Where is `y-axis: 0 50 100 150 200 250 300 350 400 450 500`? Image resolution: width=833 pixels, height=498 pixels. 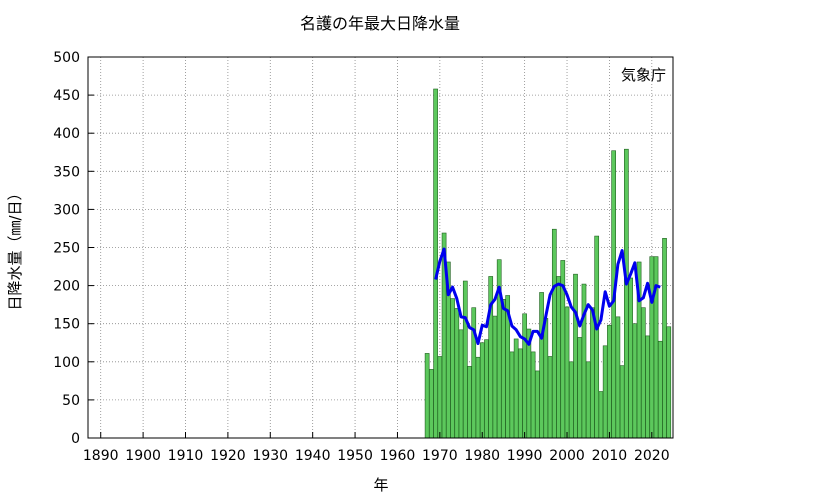
y-axis: 0 50 100 150 200 250 300 350 400 450 500 is located at coordinates (73, 248).